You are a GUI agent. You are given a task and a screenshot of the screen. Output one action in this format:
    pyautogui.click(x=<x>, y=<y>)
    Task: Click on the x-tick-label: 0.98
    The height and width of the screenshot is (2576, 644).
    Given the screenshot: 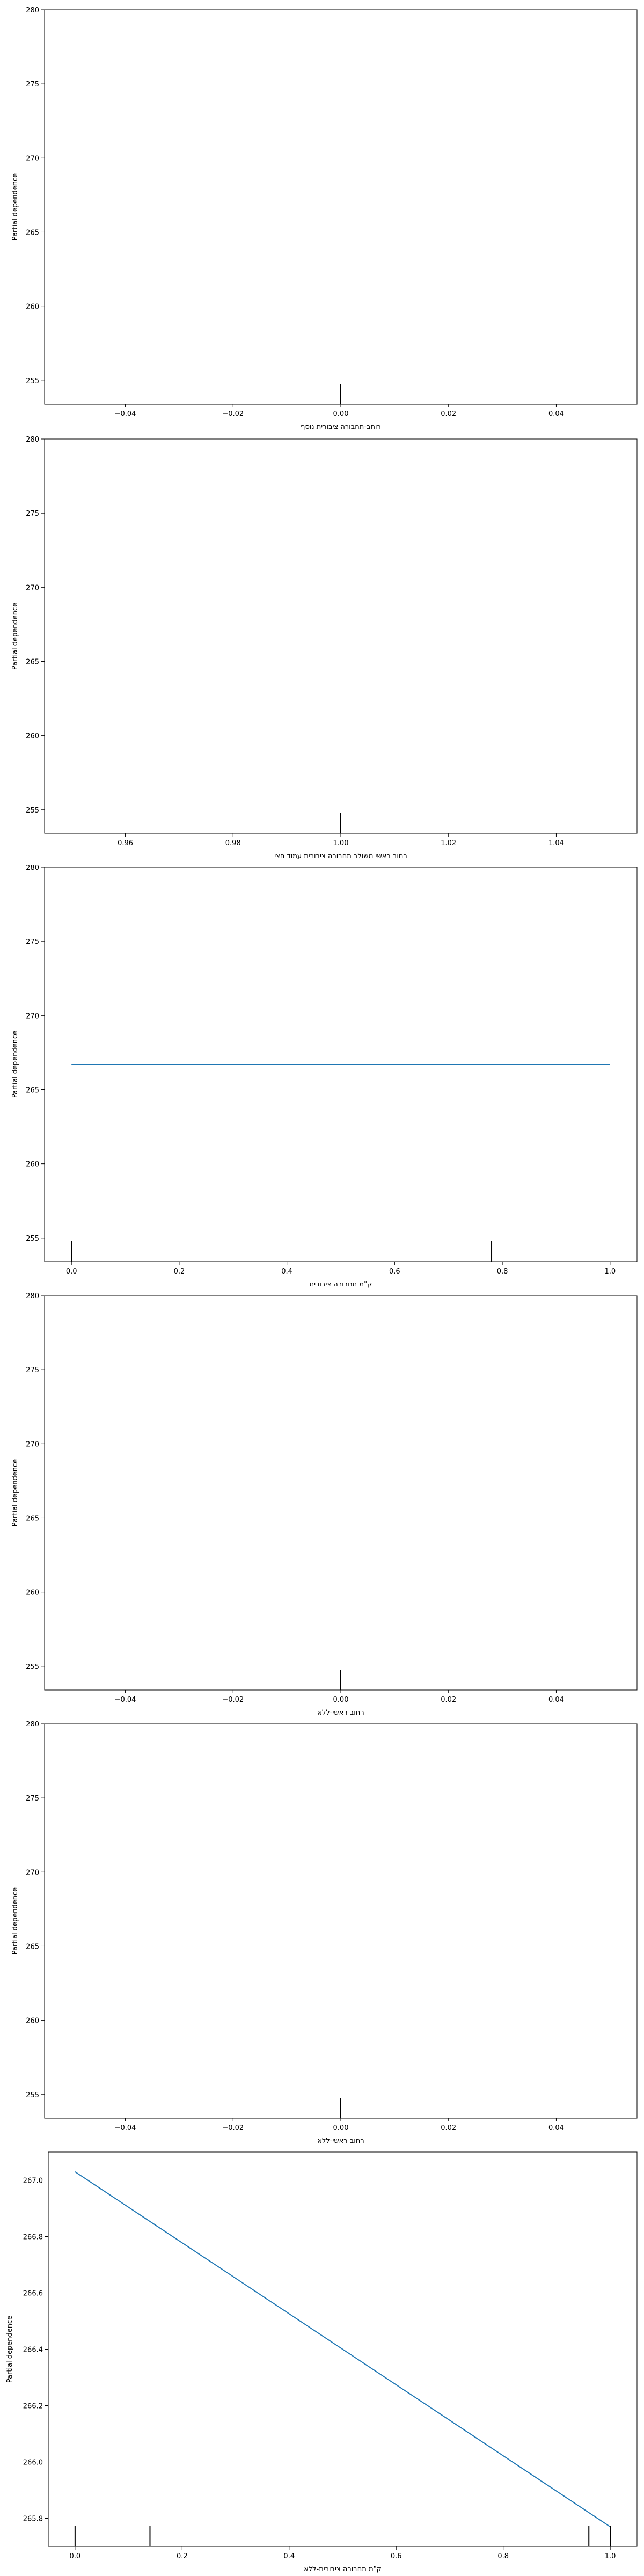 What is the action you would take?
    pyautogui.click(x=233, y=843)
    